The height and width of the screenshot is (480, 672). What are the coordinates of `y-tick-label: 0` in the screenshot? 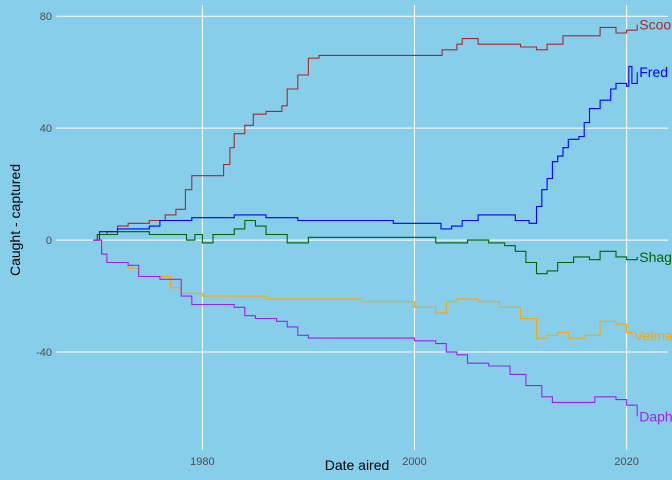 It's located at (49, 241).